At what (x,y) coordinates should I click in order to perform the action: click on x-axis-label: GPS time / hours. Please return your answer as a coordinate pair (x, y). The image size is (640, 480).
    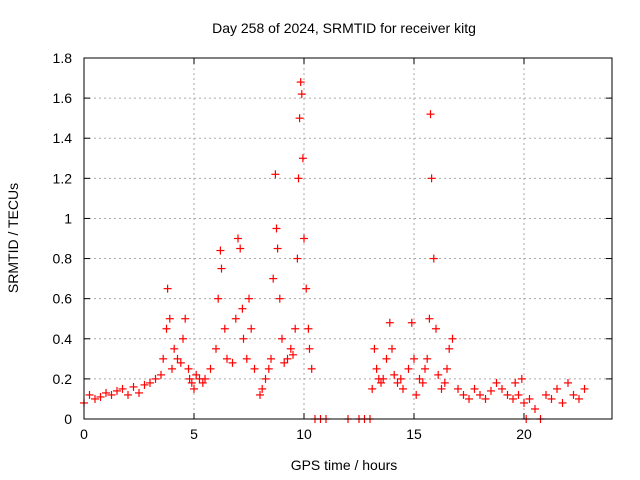
    Looking at the image, I should click on (344, 465).